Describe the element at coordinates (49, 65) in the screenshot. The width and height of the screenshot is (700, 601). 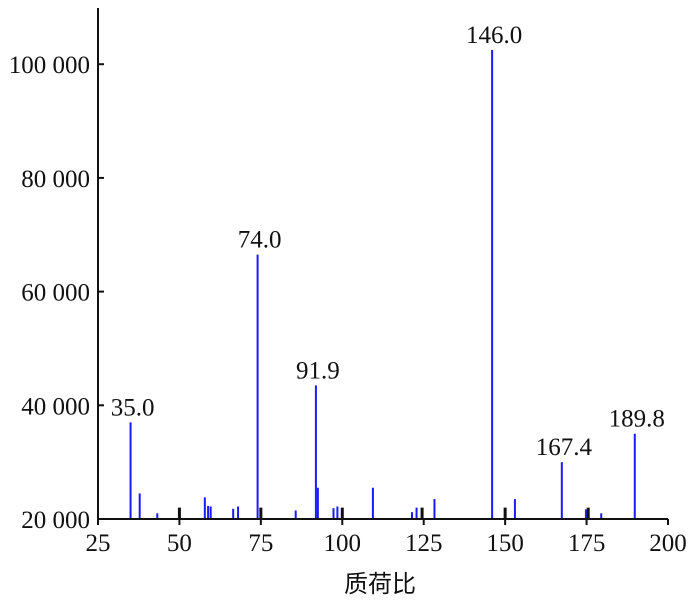
I see `y-tick-label-100000: 100 000` at that location.